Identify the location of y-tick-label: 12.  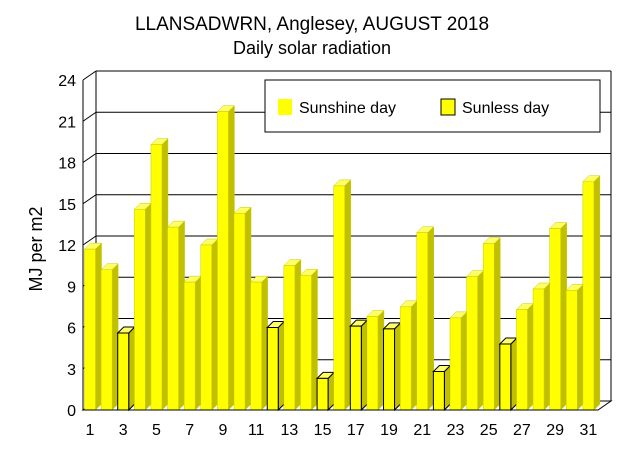
(67, 246).